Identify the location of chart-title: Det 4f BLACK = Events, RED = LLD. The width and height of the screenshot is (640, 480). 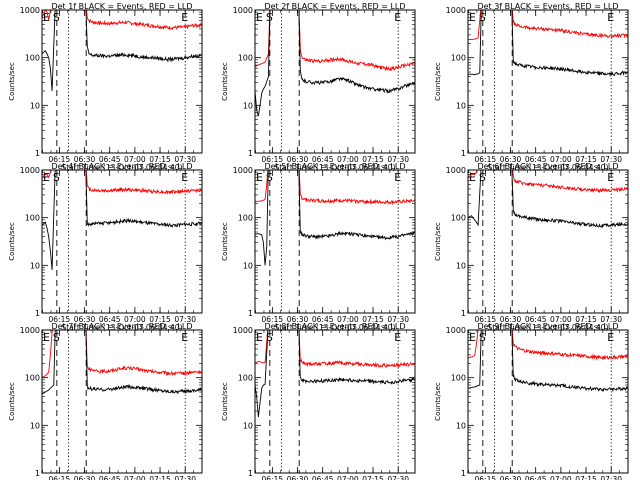
(121, 166).